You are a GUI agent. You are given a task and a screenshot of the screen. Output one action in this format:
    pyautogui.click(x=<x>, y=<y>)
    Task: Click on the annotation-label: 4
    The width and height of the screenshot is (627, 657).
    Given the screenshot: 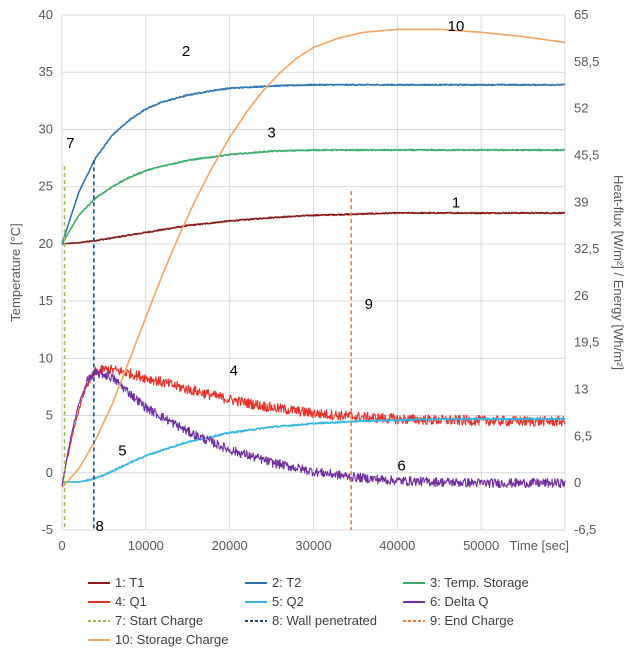 What is the action you would take?
    pyautogui.click(x=234, y=371)
    